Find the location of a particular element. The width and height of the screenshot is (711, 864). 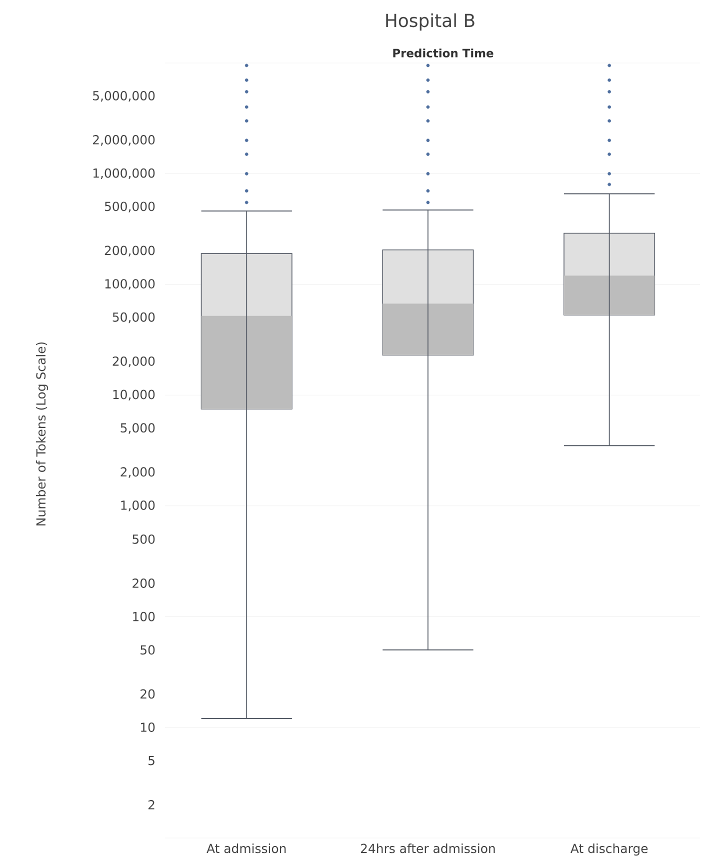

y-tick-label: 2,000 is located at coordinates (137, 472).